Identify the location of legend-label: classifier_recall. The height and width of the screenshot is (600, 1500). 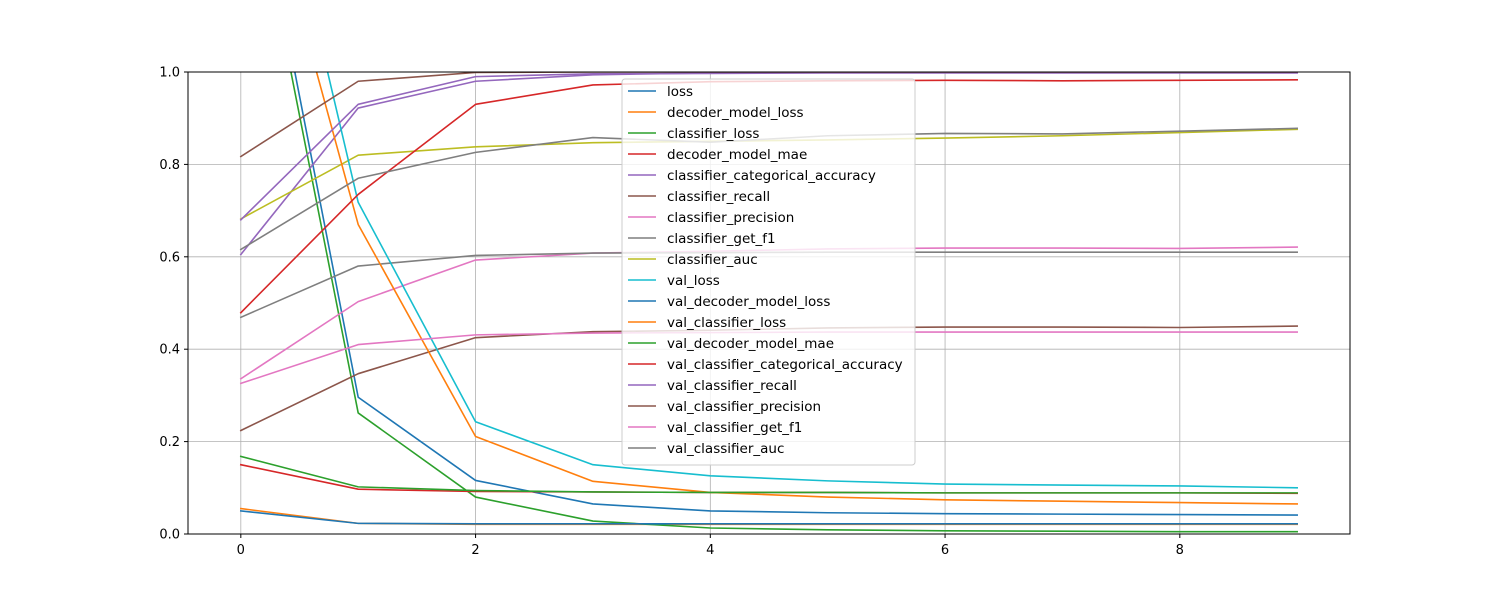
(718, 197).